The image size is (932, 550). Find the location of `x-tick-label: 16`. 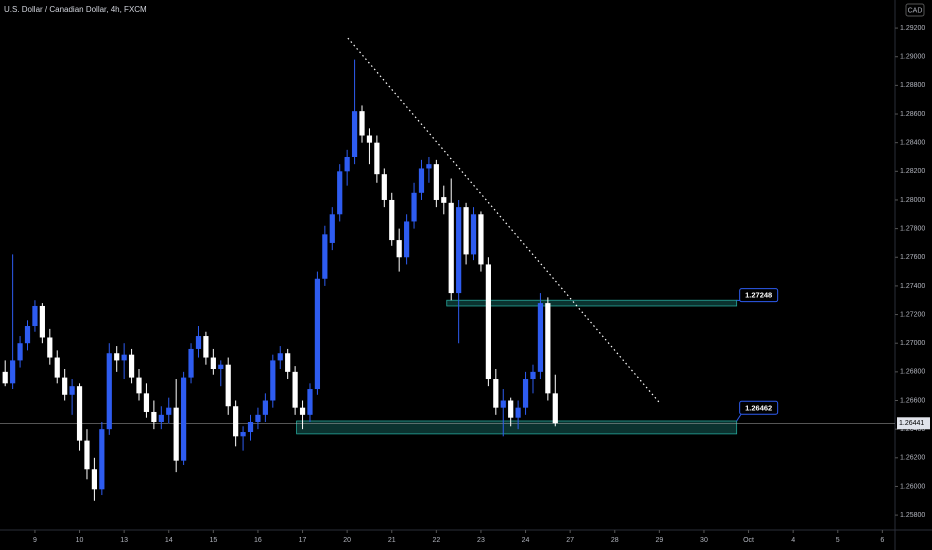

x-tick-label: 16 is located at coordinates (258, 540).